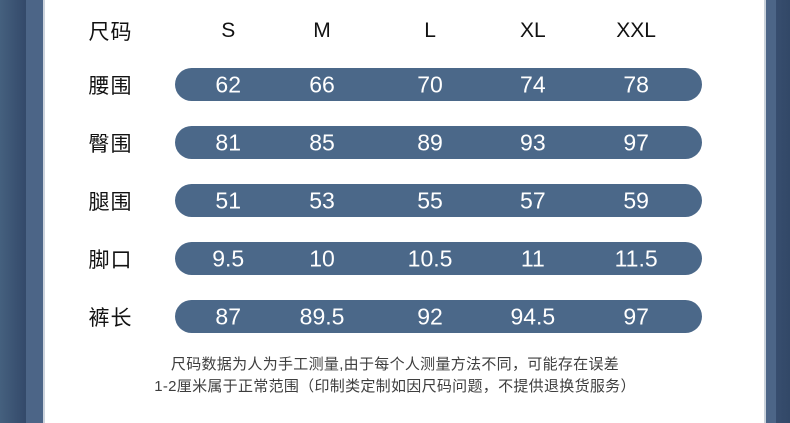 Image resolution: width=790 pixels, height=423 pixels. What do you see at coordinates (322, 84) in the screenshot?
I see `cell-value: 66` at bounding box center [322, 84].